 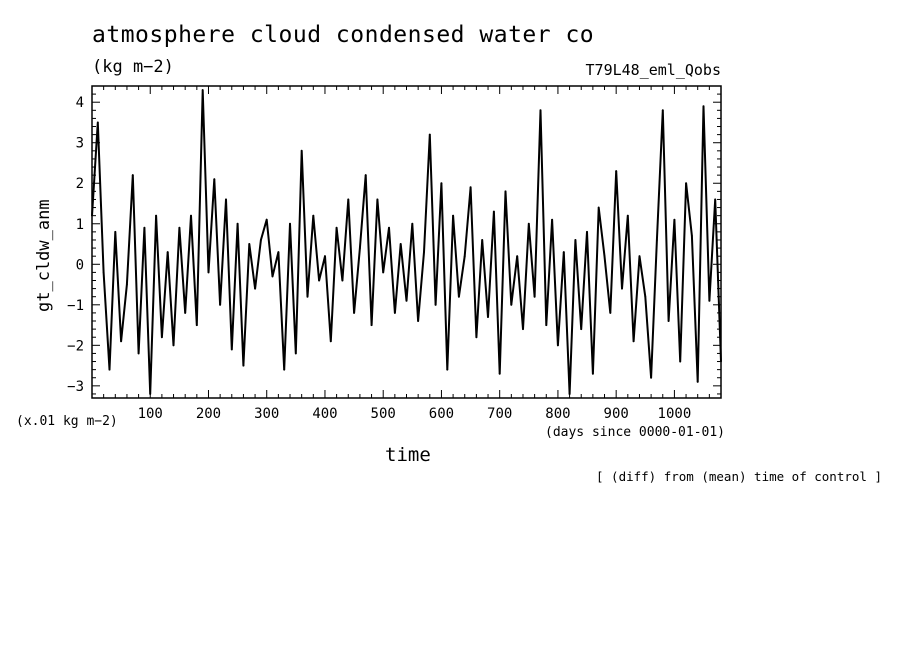 I want to click on x-tick-label: 500, so click(x=383, y=414).